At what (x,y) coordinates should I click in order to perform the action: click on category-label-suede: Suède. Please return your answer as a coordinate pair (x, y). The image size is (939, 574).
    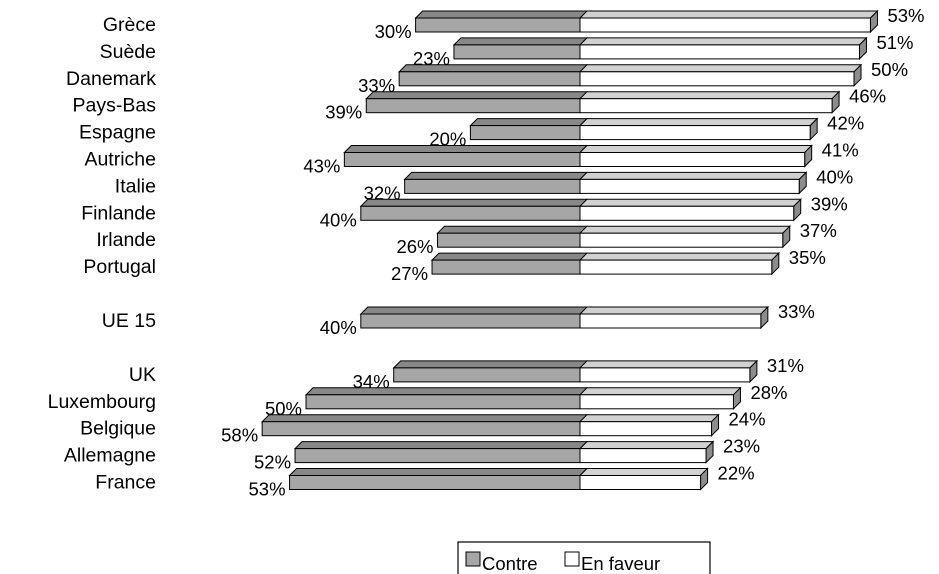
    Looking at the image, I should click on (128, 52).